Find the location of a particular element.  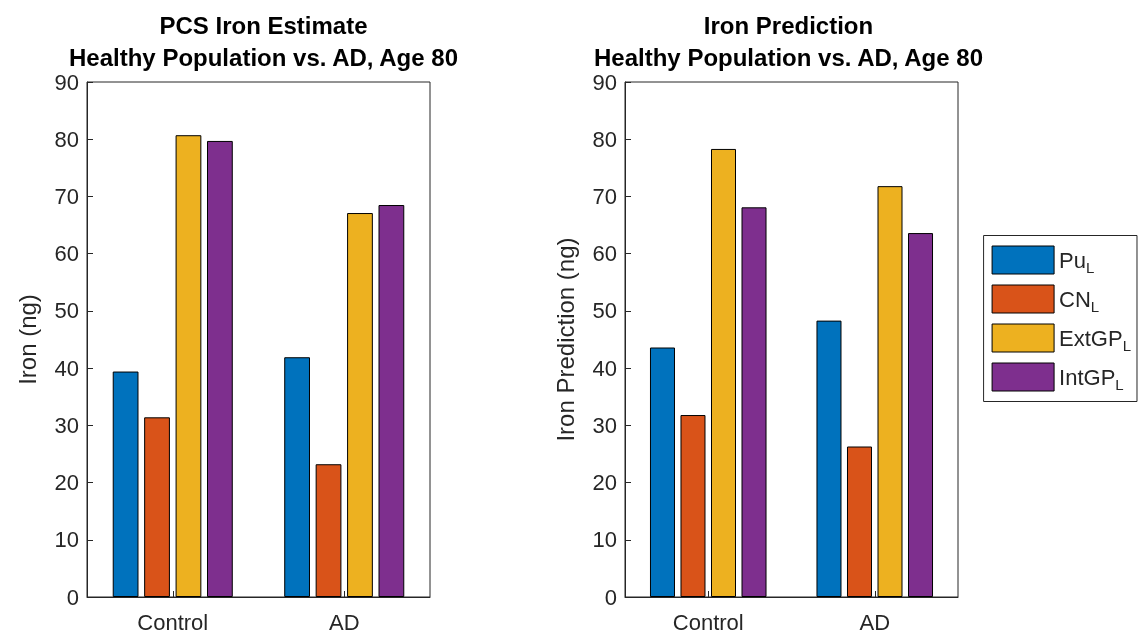

y-axis-title: Iron Prediction (ng) is located at coordinates (565, 339).